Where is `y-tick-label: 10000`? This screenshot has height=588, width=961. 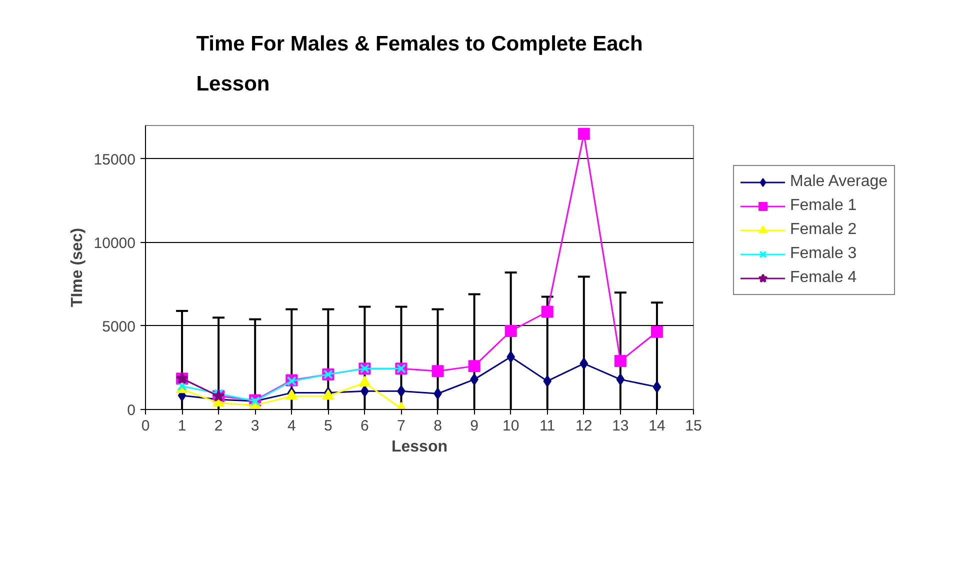
y-tick-label: 10000 is located at coordinates (115, 243).